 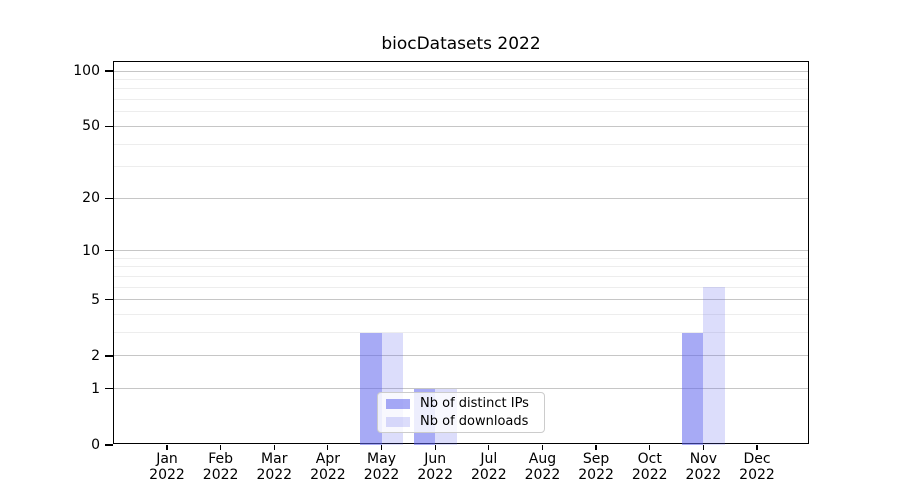 I want to click on y-tick-label: 100, so click(x=86, y=71).